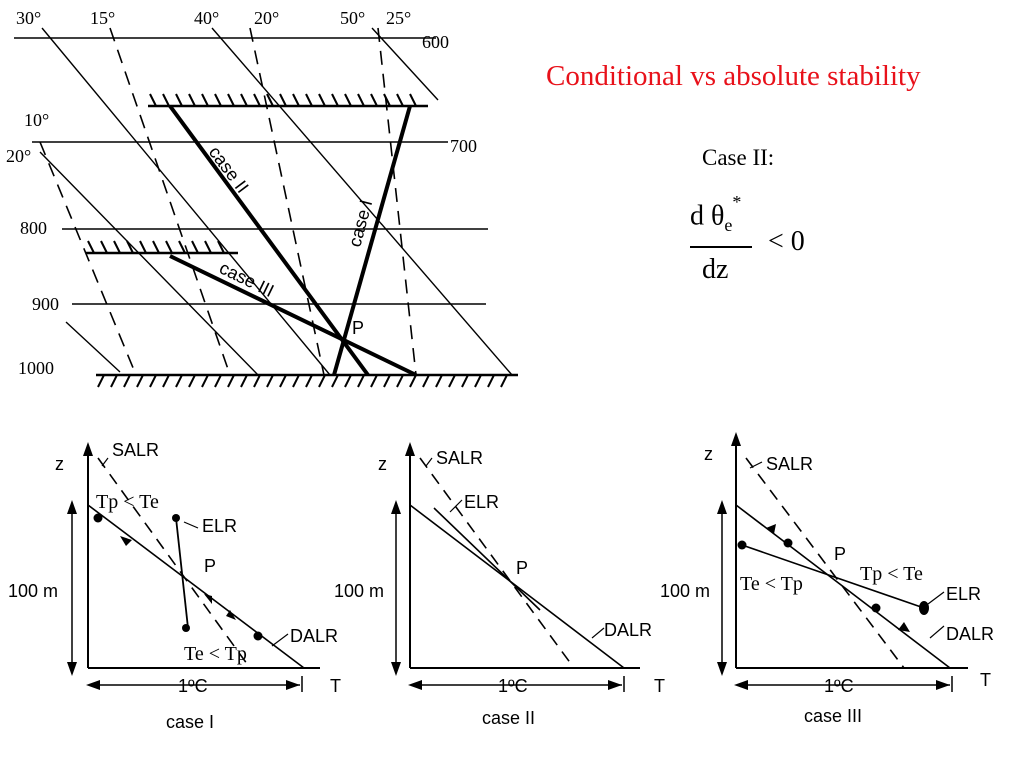  Describe the element at coordinates (737, 202) in the screenshot. I see `numerator-superscript: *` at that location.